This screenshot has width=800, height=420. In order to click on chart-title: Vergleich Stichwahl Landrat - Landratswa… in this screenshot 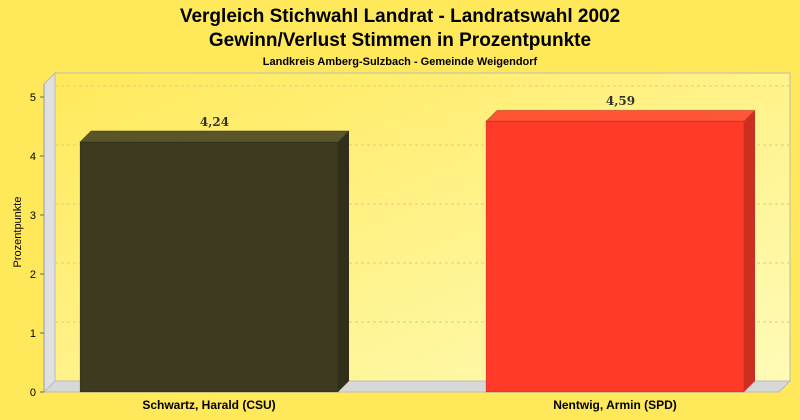, I will do `click(400, 16)`.